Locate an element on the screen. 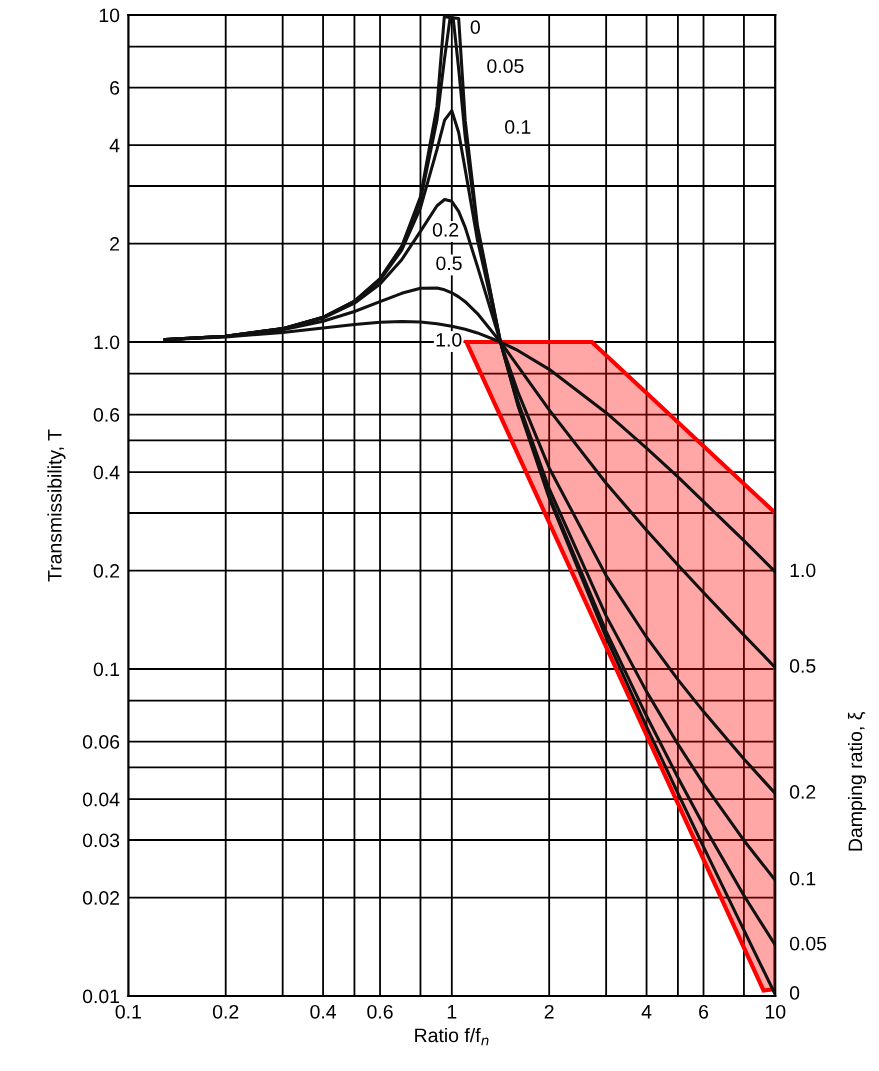 The width and height of the screenshot is (879, 1071). series-label: 0.2 is located at coordinates (445, 229).